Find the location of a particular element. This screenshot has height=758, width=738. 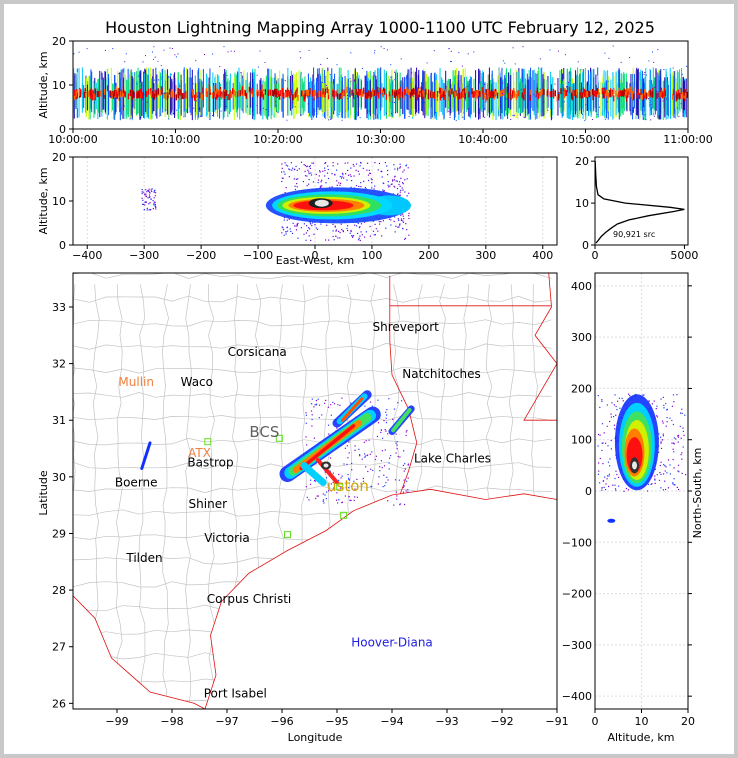

line-north-core is located at coordinates (352, 409).